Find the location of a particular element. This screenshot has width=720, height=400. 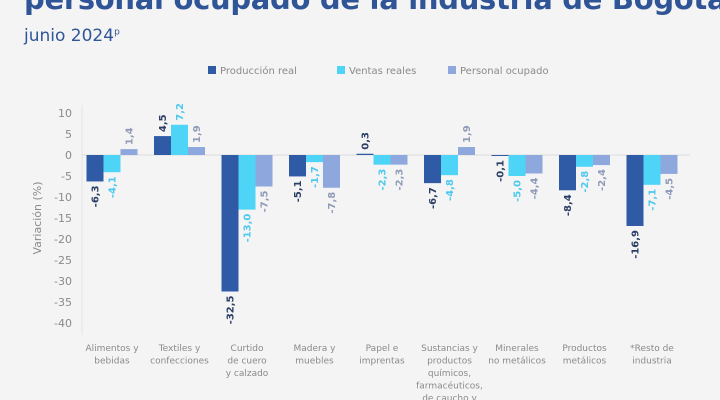

data-label: -2,8 is located at coordinates (585, 182).